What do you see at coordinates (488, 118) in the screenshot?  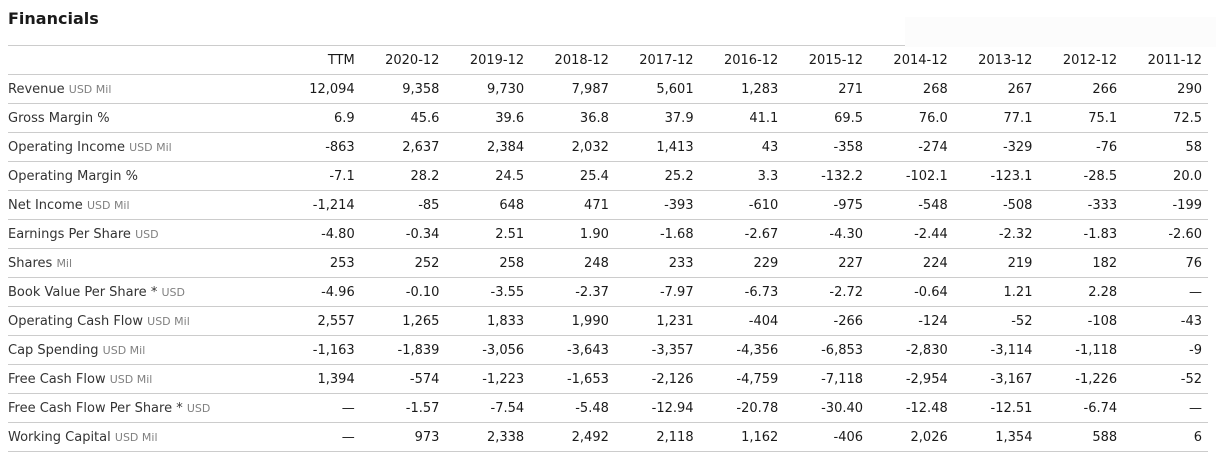 I see `cell-value: 39.6` at bounding box center [488, 118].